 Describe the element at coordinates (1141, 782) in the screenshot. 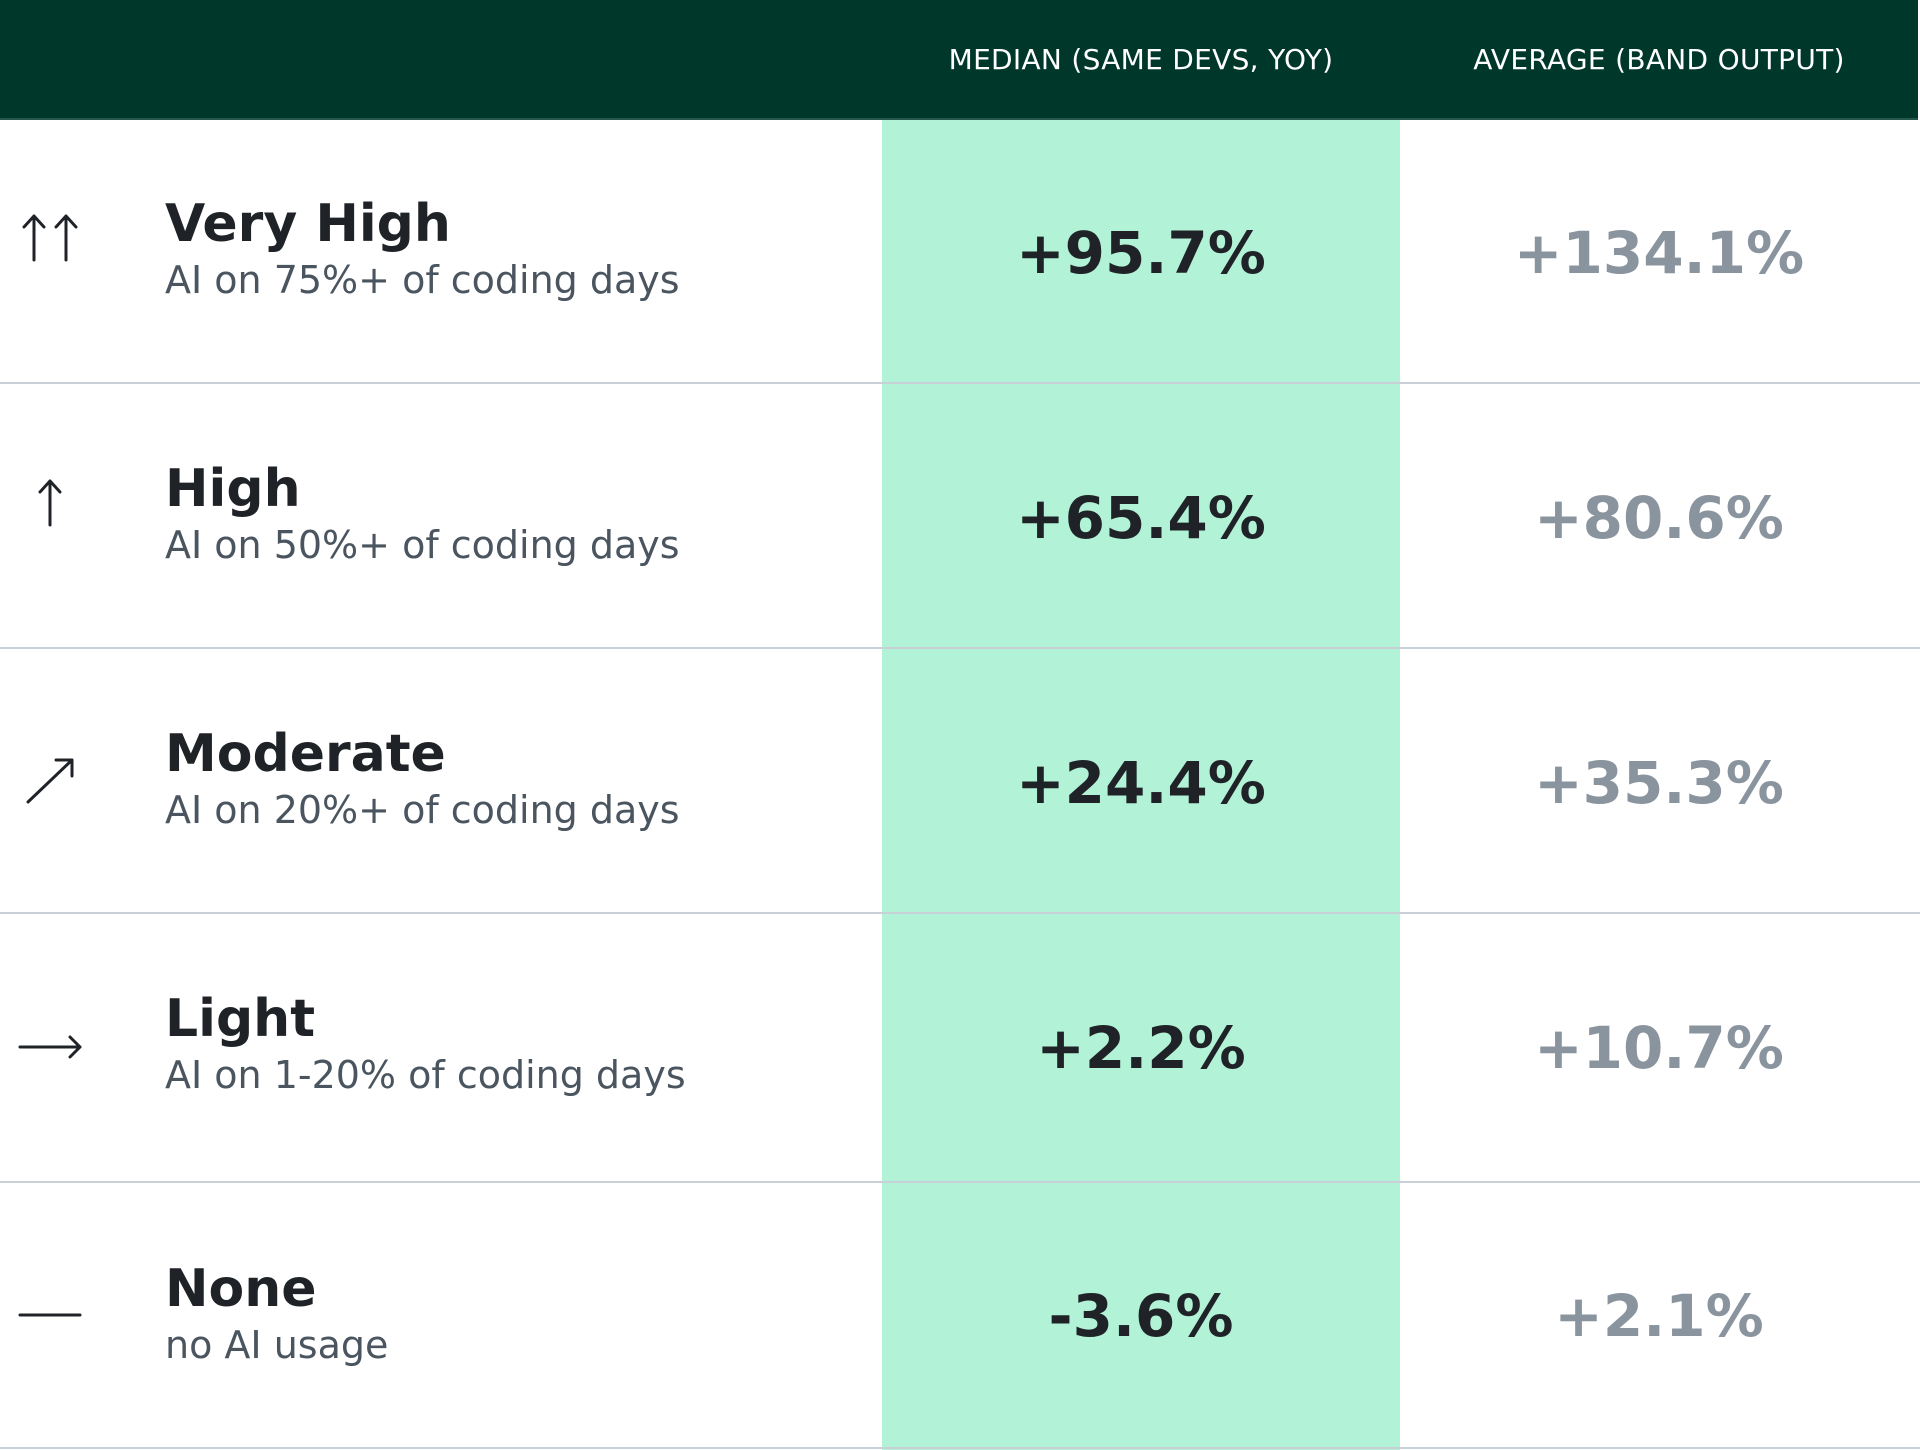

I see `median-value: +24.4%` at that location.